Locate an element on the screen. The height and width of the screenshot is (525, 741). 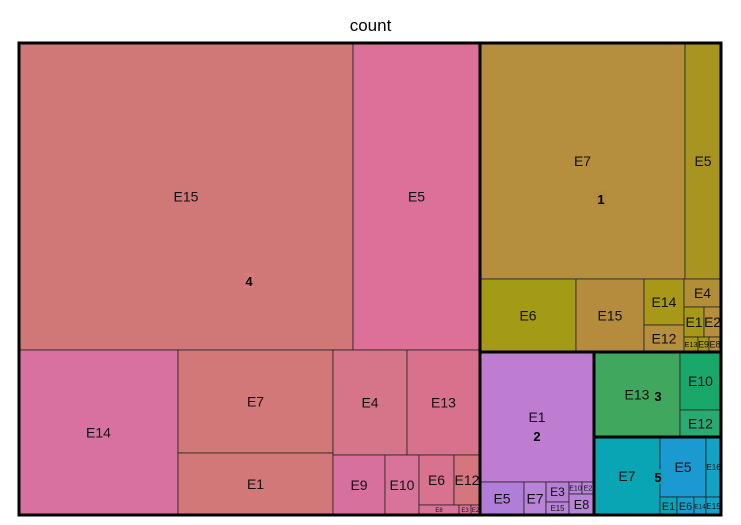
tile-group1-e14 is located at coordinates (664, 302).